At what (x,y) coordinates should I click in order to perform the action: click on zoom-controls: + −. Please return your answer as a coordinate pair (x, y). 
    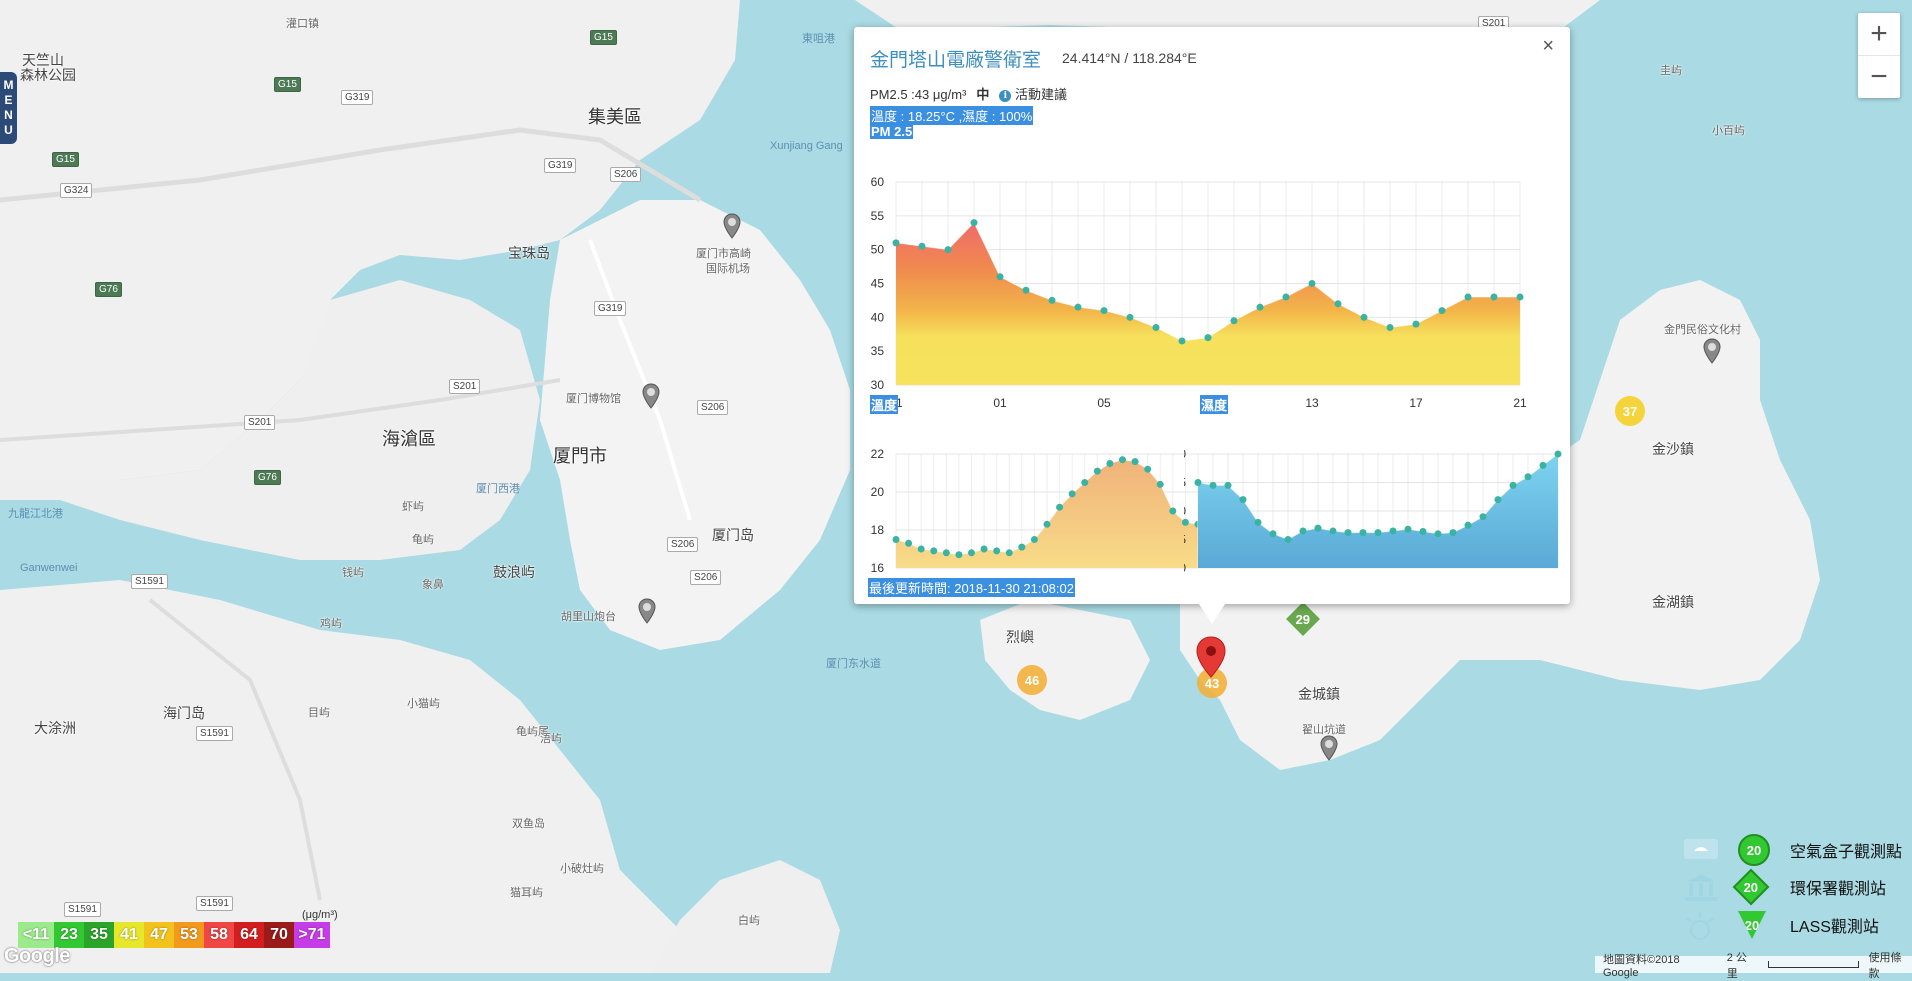
    Looking at the image, I should click on (1879, 55).